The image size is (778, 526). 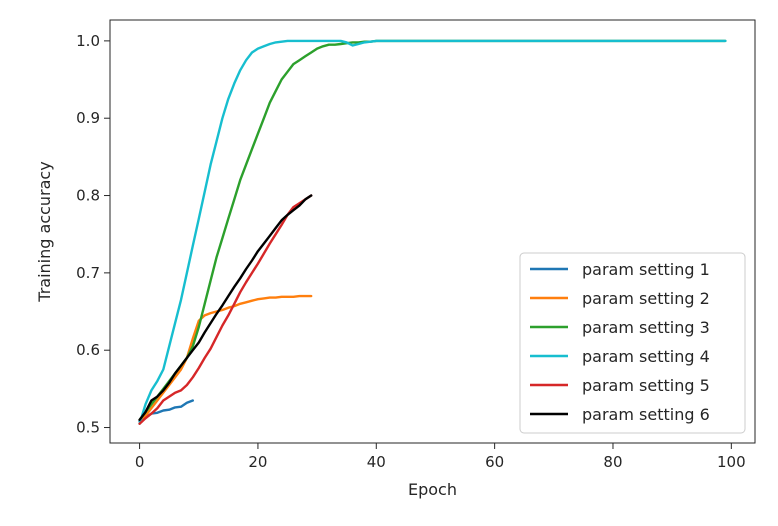 What do you see at coordinates (44, 231) in the screenshot?
I see `y-axis-label: Training accuracy` at bounding box center [44, 231].